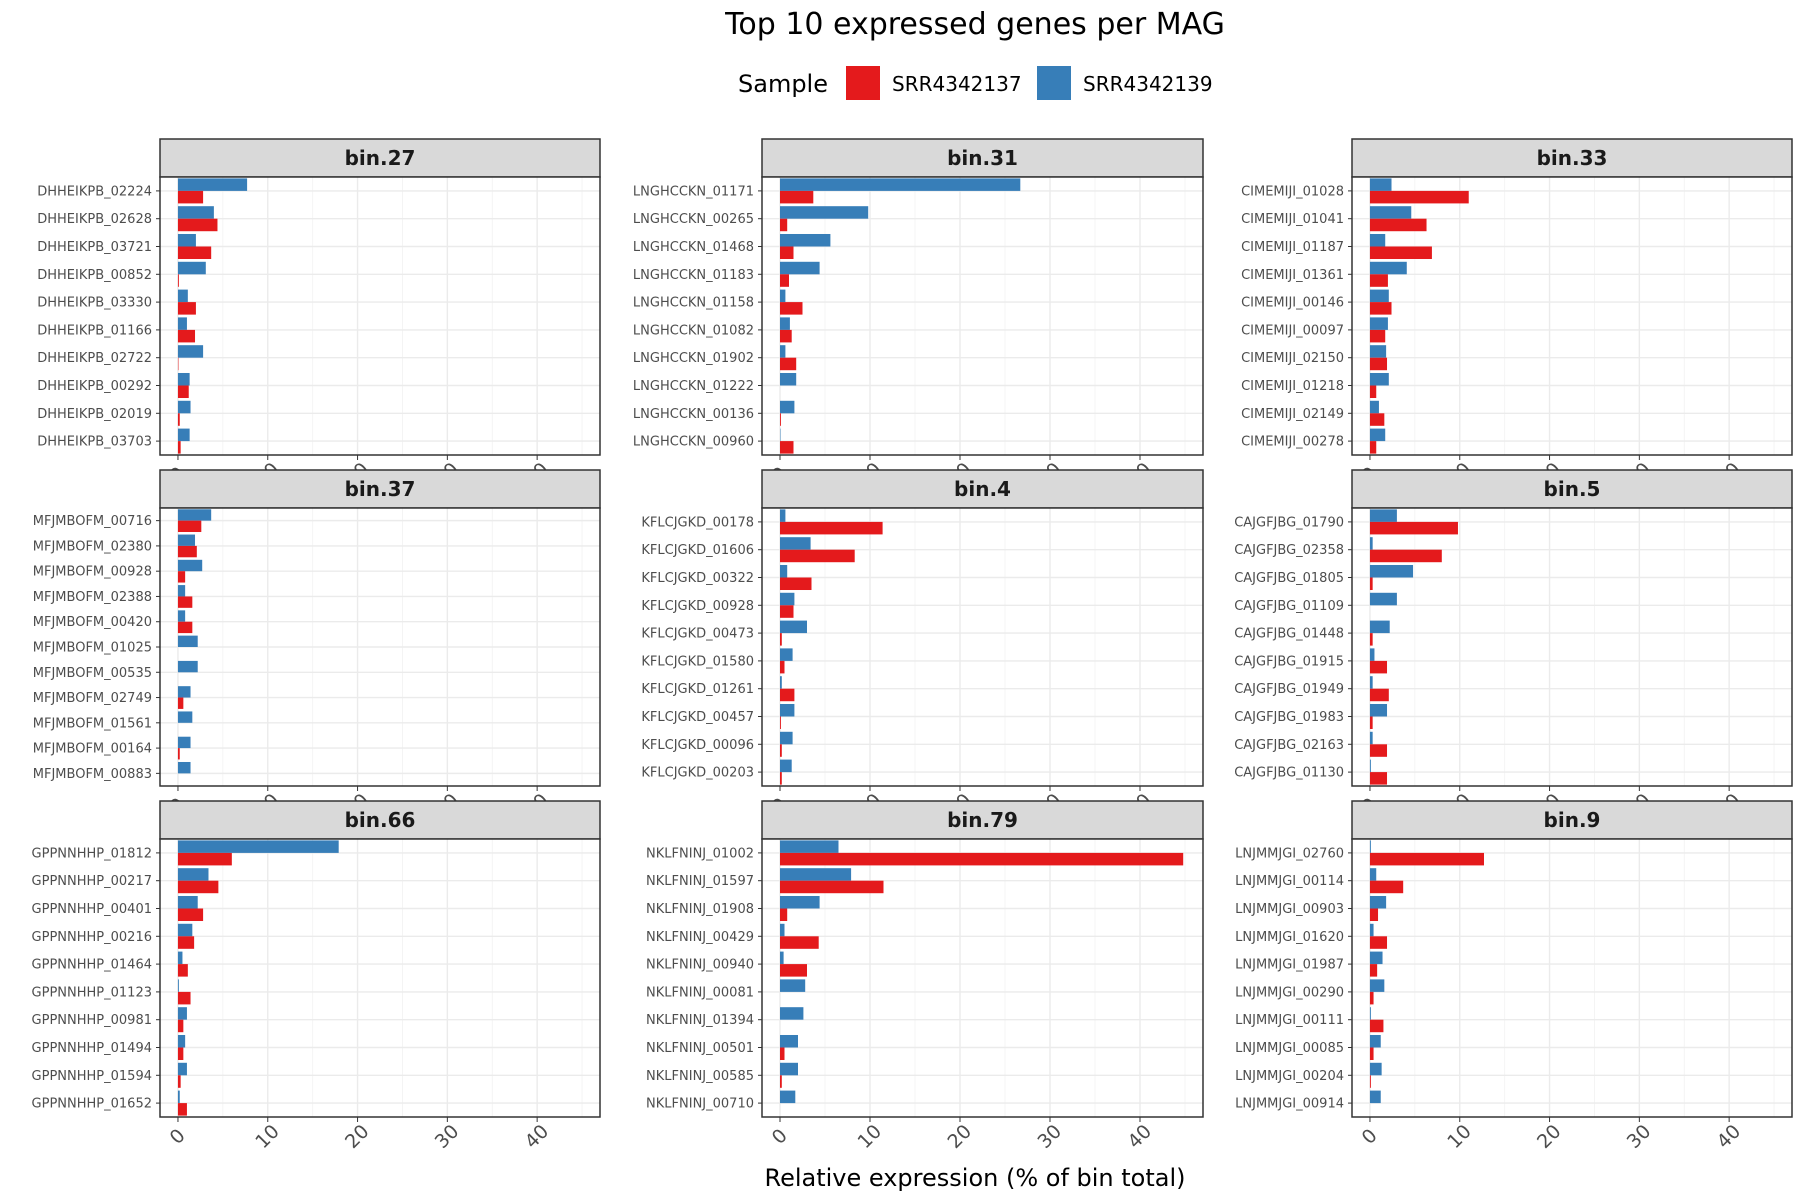 This screenshot has width=1800, height=1200. I want to click on strip-label-bin-79: bin.79, so click(982, 820).